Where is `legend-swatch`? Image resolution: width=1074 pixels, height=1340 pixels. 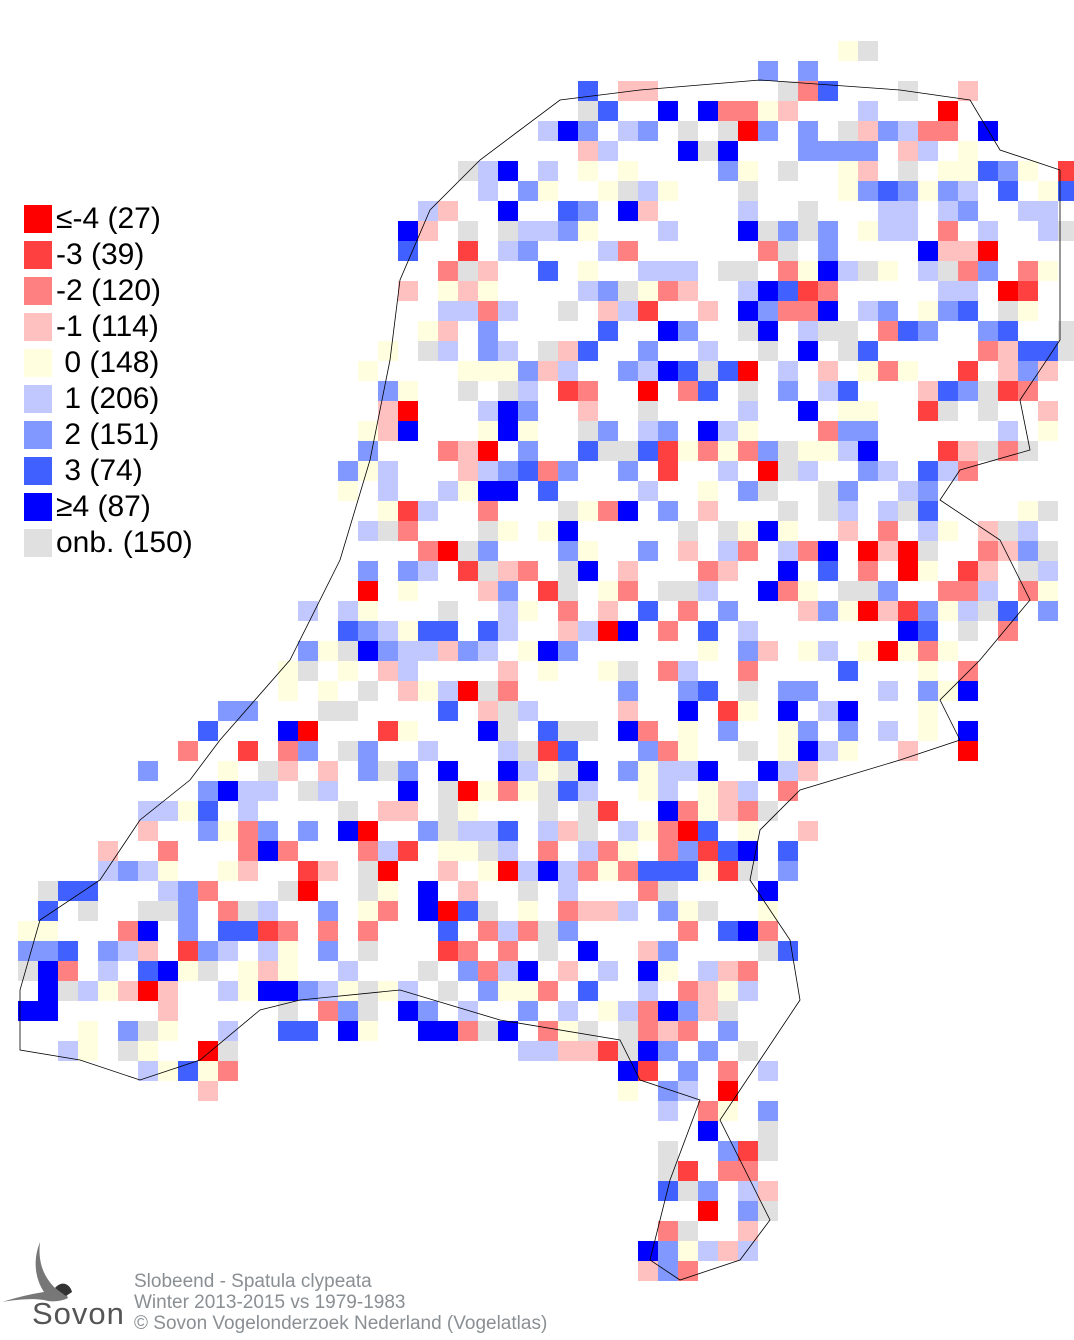
legend-swatch is located at coordinates (38, 435).